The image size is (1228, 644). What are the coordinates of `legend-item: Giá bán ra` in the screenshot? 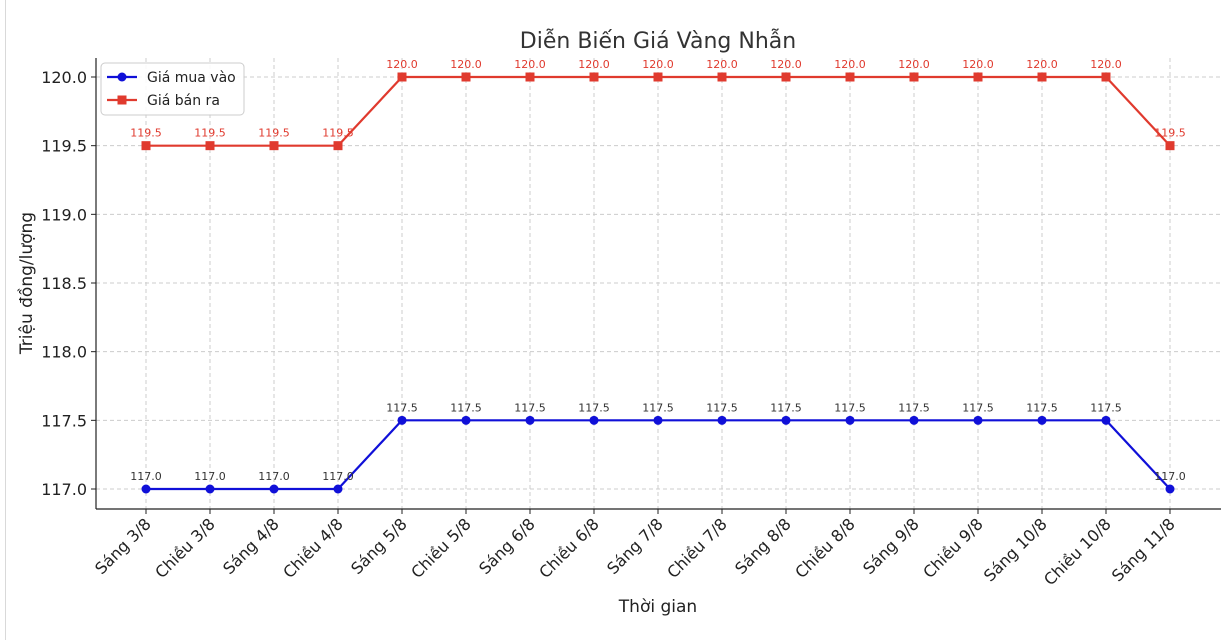 It's located at (163, 101).